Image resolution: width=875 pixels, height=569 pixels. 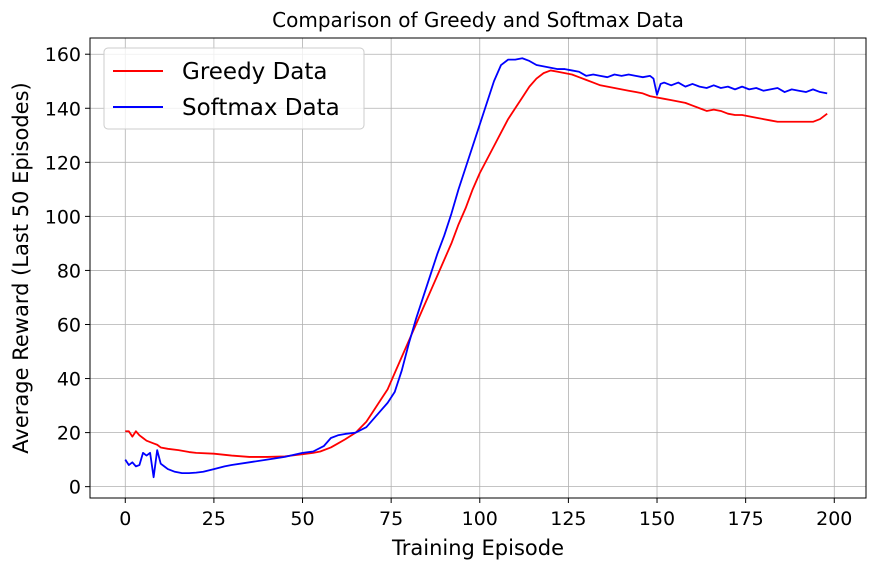 I want to click on y-tick-label: 120, so click(x=63, y=163).